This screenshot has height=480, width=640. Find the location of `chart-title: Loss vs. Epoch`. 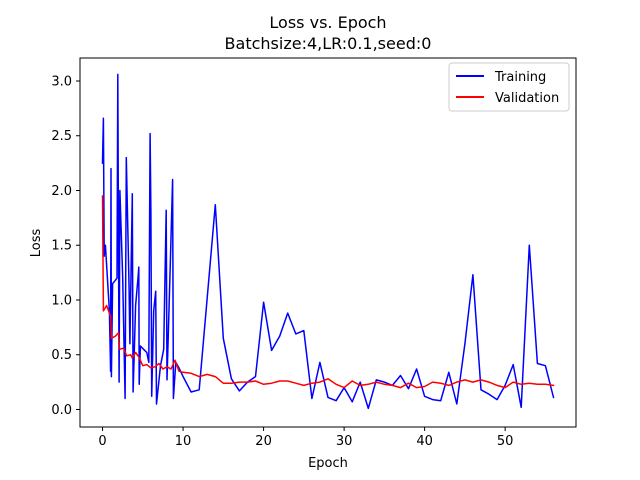

chart-title: Loss vs. Epoch is located at coordinates (327, 22).